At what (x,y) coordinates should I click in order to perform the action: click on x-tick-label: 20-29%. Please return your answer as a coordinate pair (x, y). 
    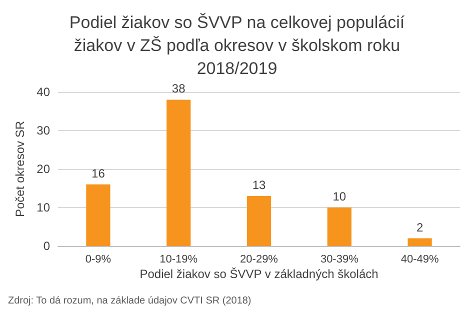
    Looking at the image, I should click on (259, 260).